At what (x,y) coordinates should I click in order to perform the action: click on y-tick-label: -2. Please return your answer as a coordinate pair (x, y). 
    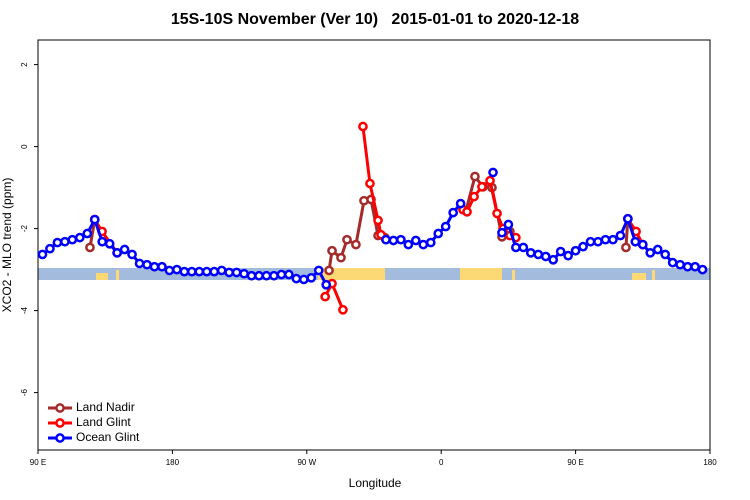
    Looking at the image, I should click on (24, 228).